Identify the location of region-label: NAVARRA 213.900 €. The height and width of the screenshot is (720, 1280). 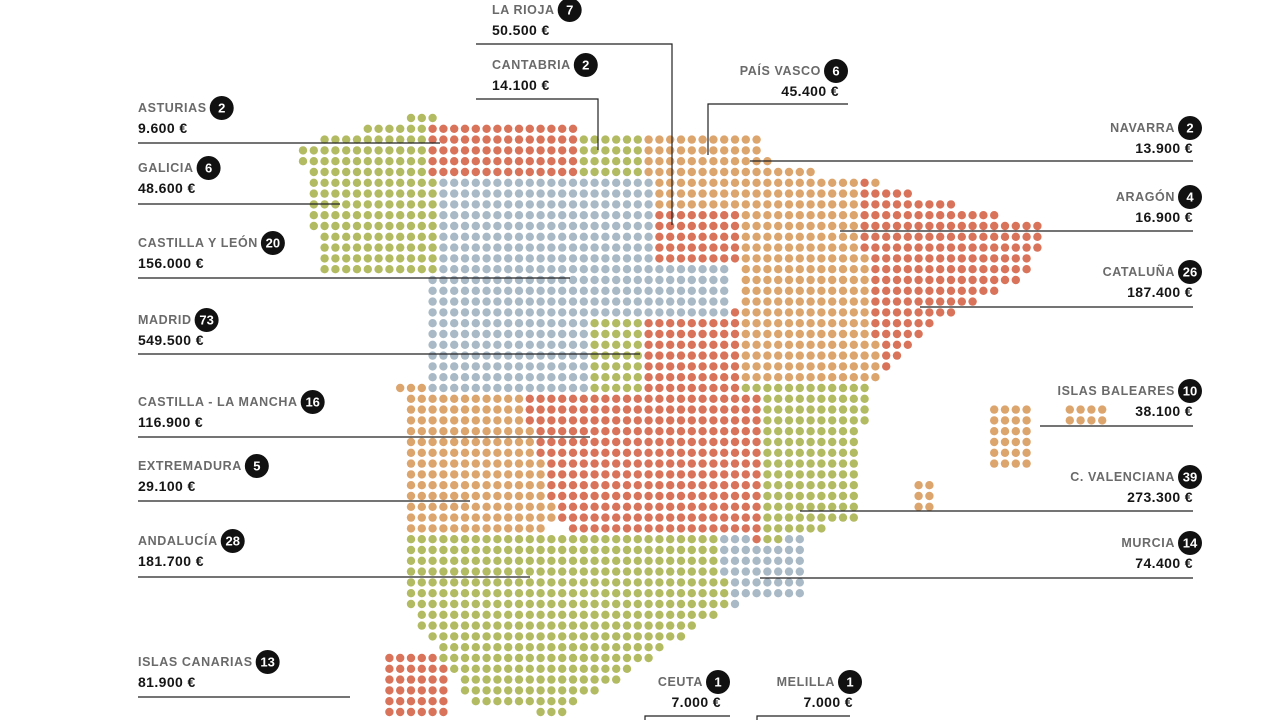
(976, 139).